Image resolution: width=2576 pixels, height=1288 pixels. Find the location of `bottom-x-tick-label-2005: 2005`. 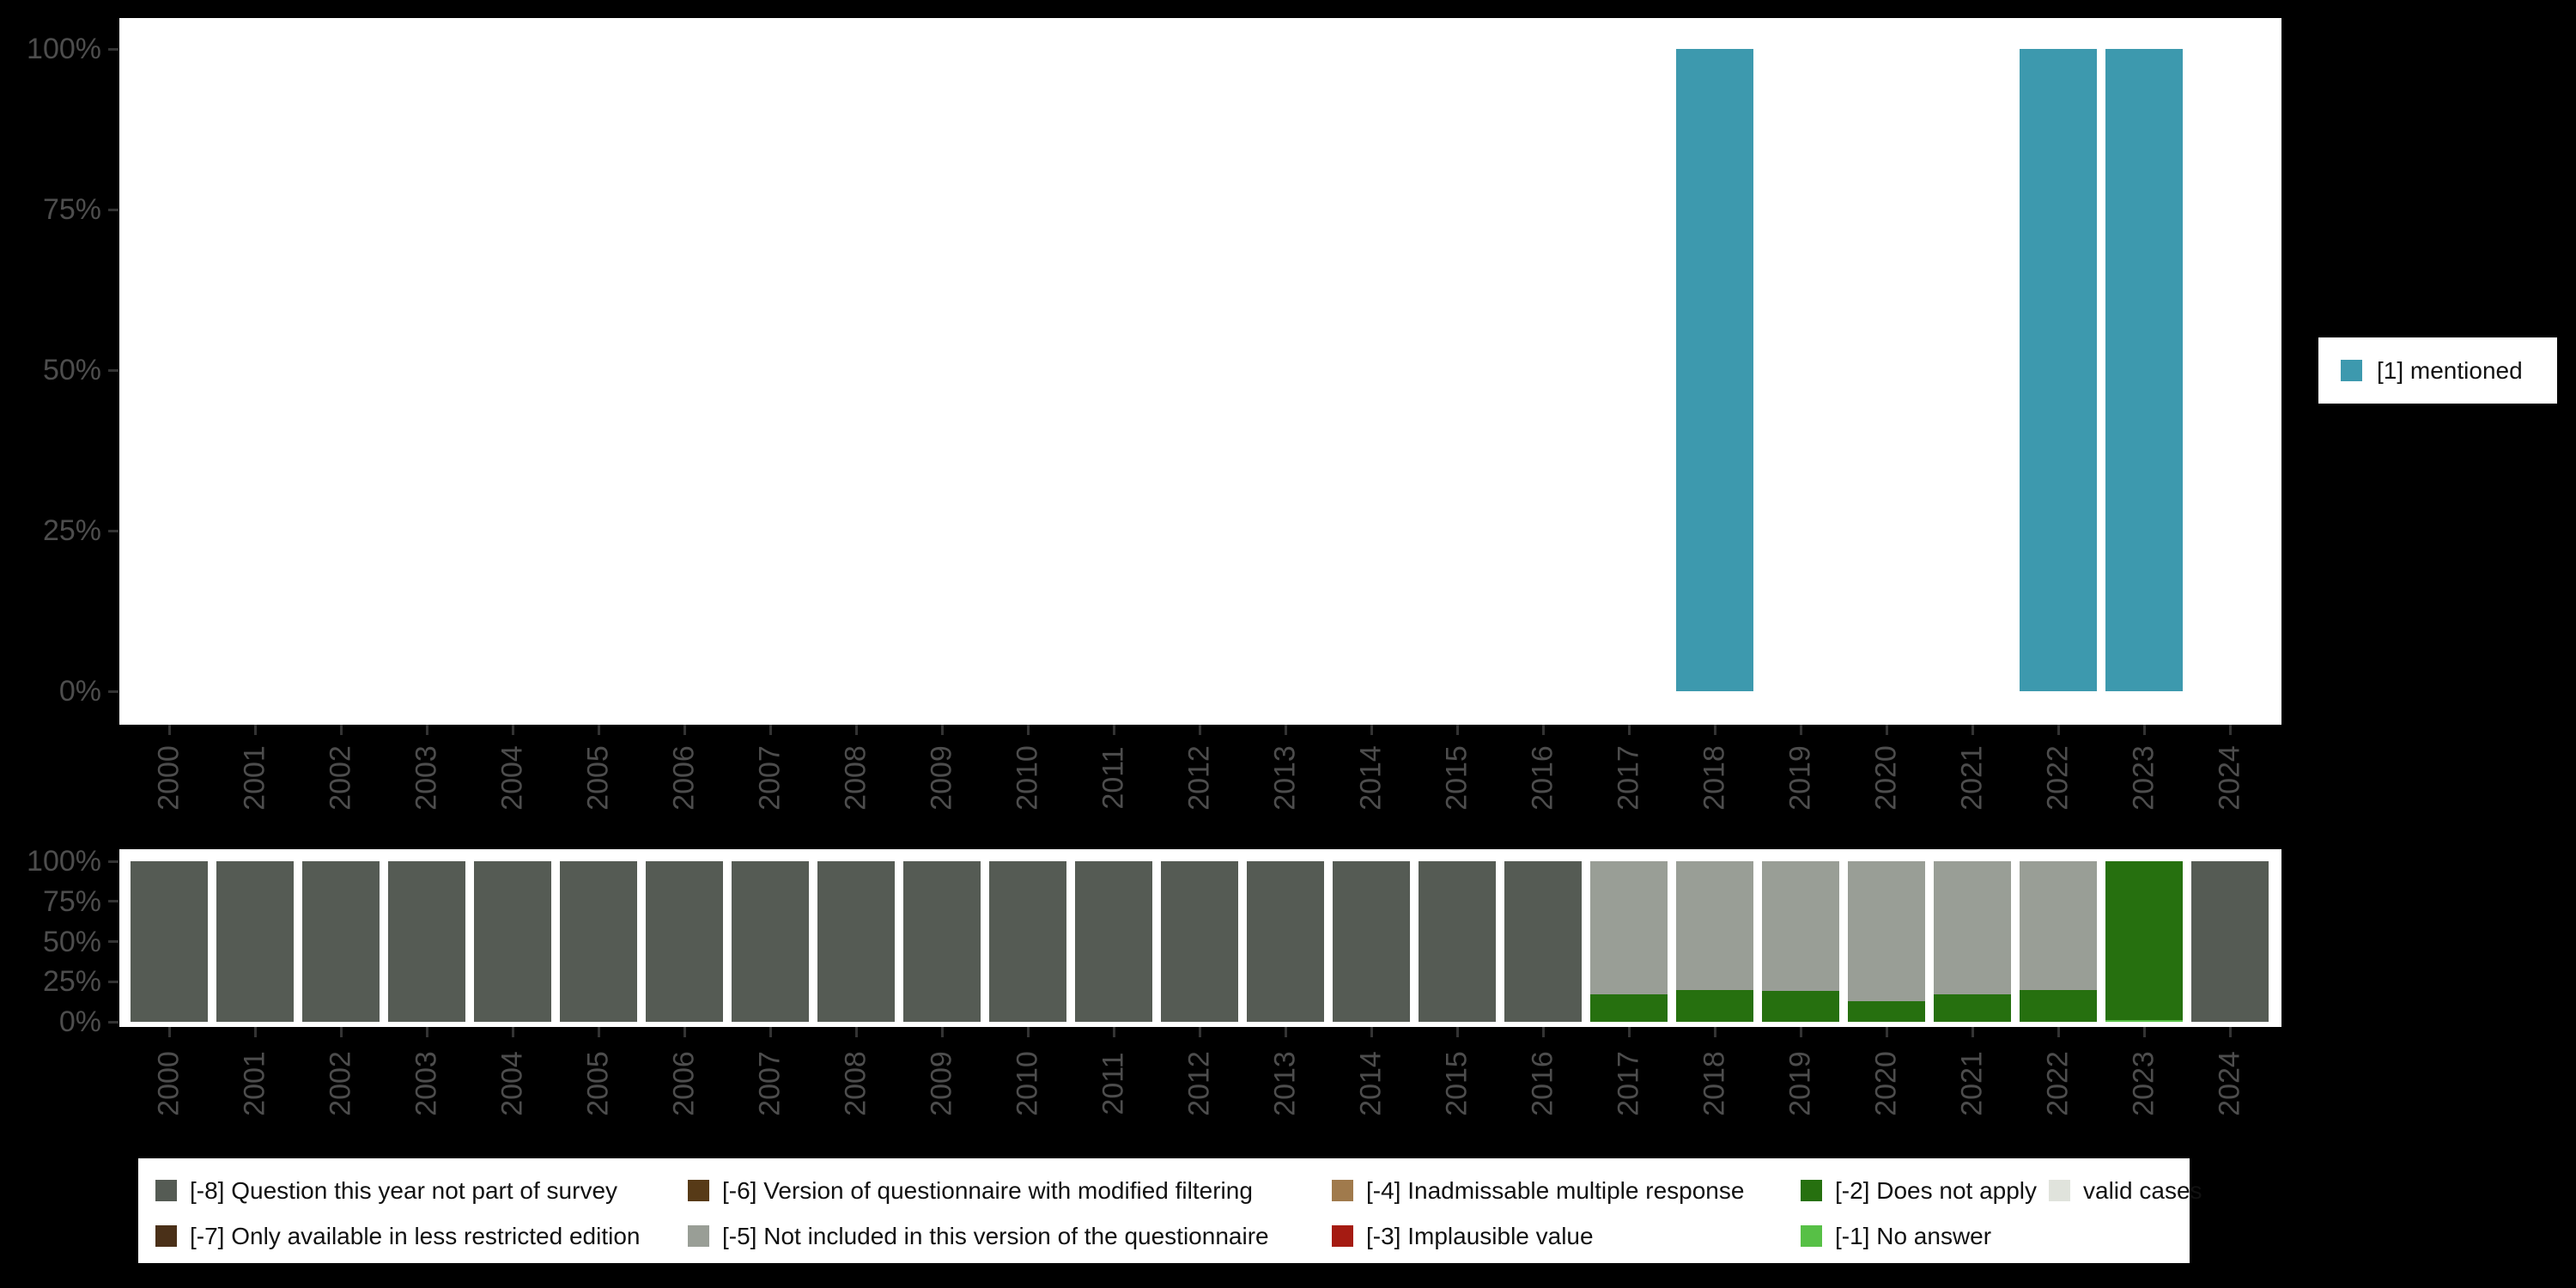

bottom-x-tick-label-2005: 2005 is located at coordinates (598, 1083).